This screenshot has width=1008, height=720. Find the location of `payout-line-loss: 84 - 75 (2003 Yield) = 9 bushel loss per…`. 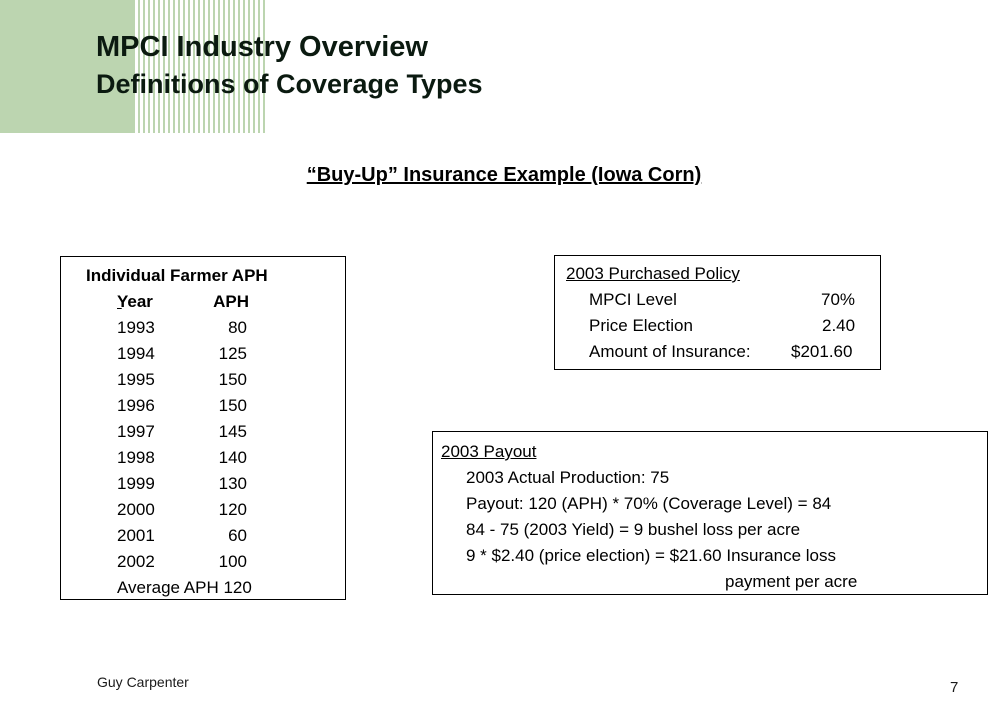

payout-line-loss: 84 - 75 (2003 Yield) = 9 bushel loss per… is located at coordinates (633, 529).